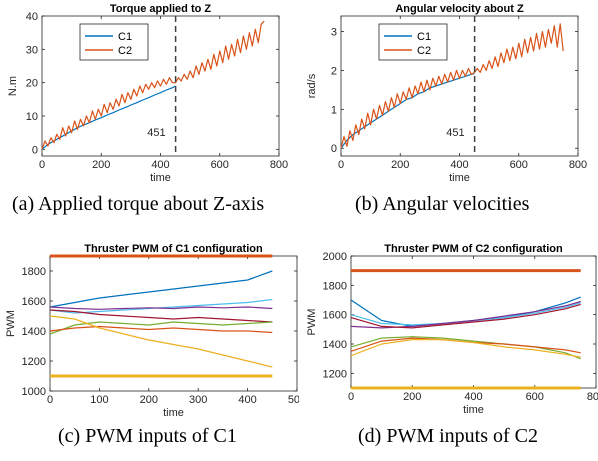  Describe the element at coordinates (34, 392) in the screenshot. I see `y-tick-label: 1000` at that location.